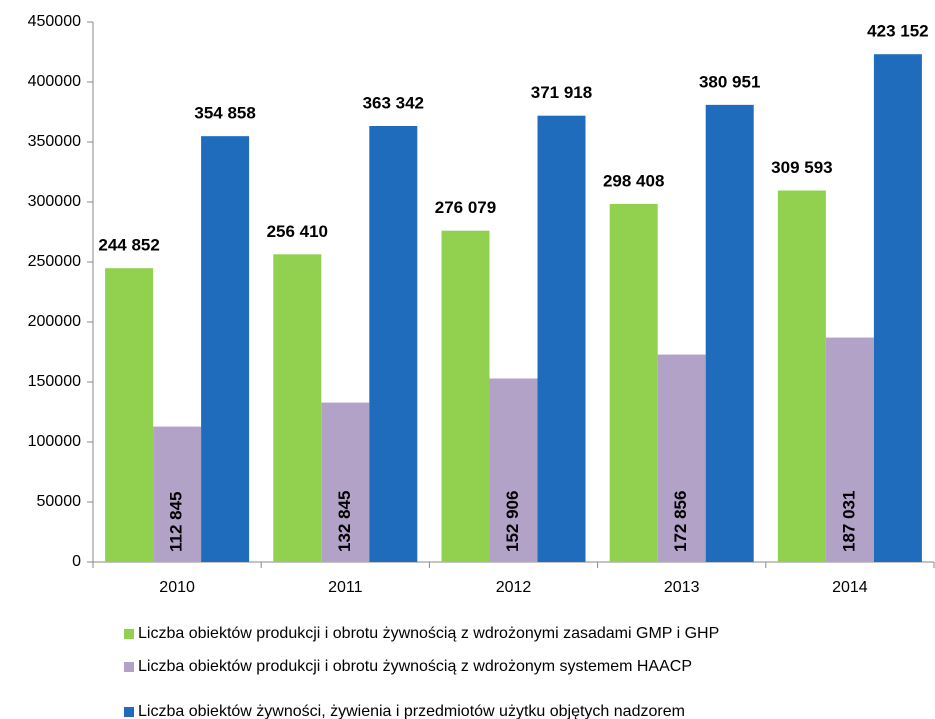 The width and height of the screenshot is (935, 719). What do you see at coordinates (848, 521) in the screenshot?
I see `data-label: 187 031` at bounding box center [848, 521].